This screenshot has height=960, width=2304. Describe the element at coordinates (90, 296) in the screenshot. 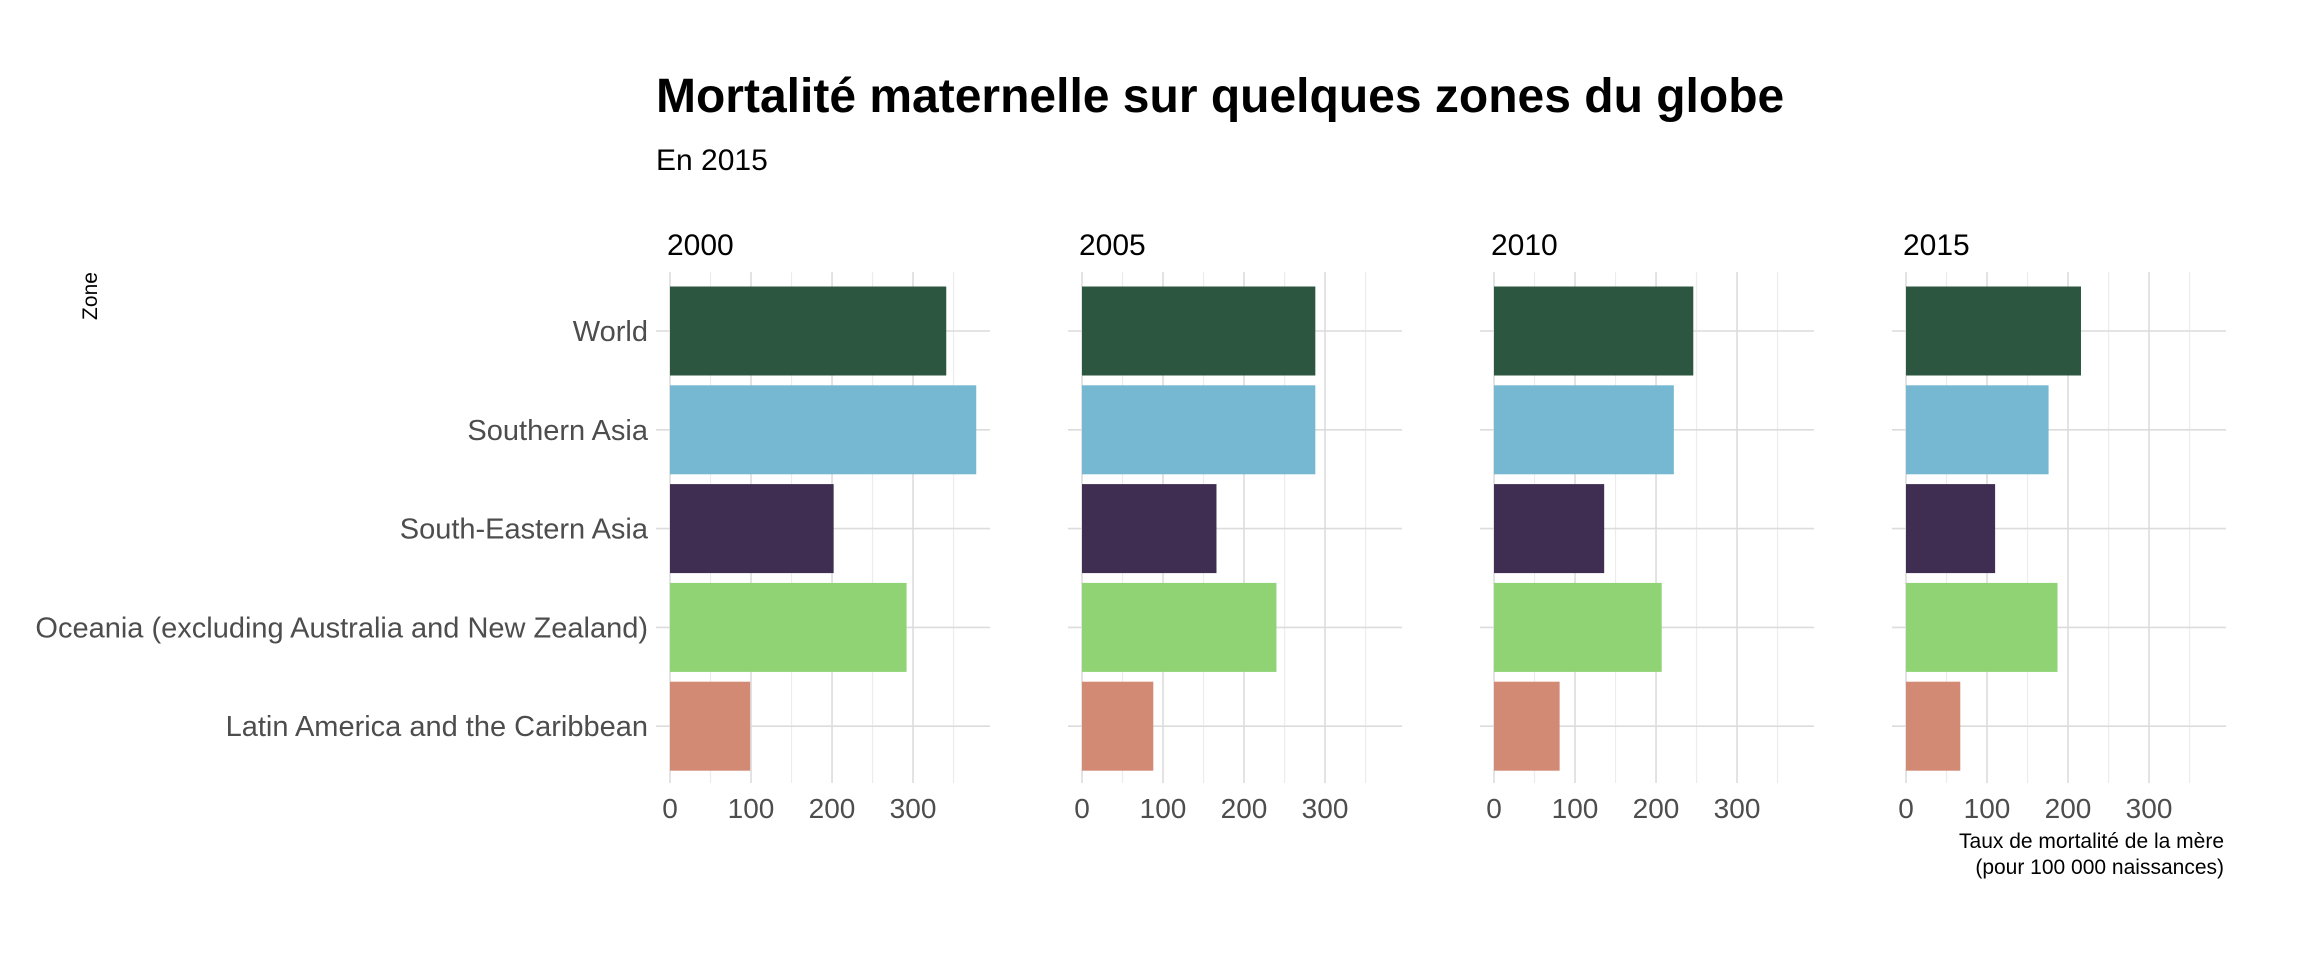

I see `y-axis-title: Zone` at that location.